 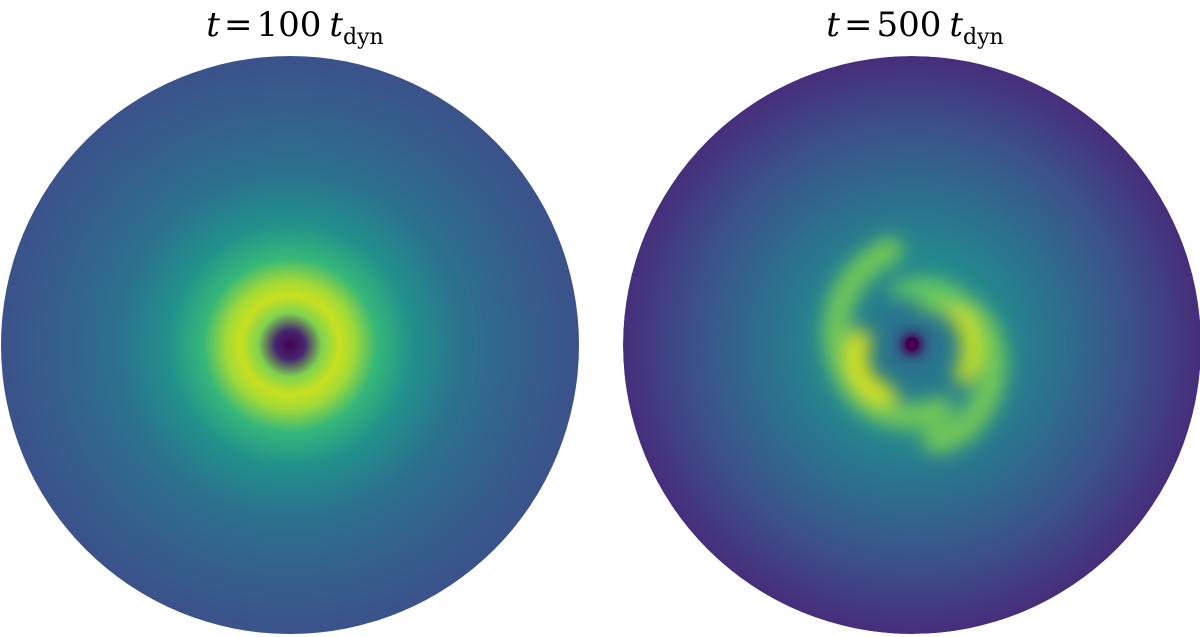 I want to click on title-number: 500, so click(x=908, y=25).